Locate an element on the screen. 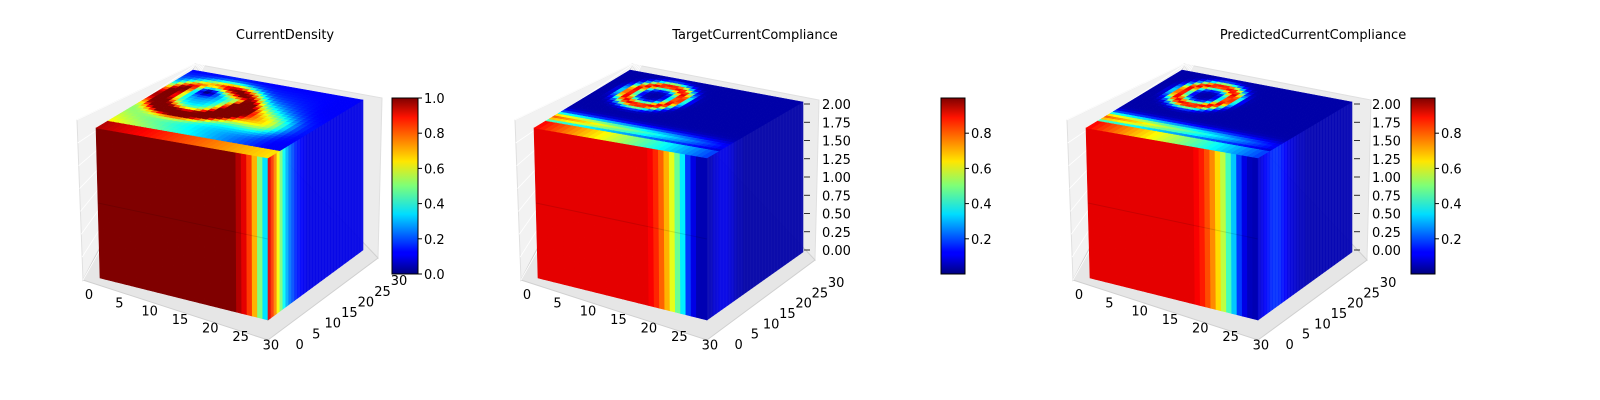 The width and height of the screenshot is (1600, 400). top-voxel is located at coordinates (798, 102).